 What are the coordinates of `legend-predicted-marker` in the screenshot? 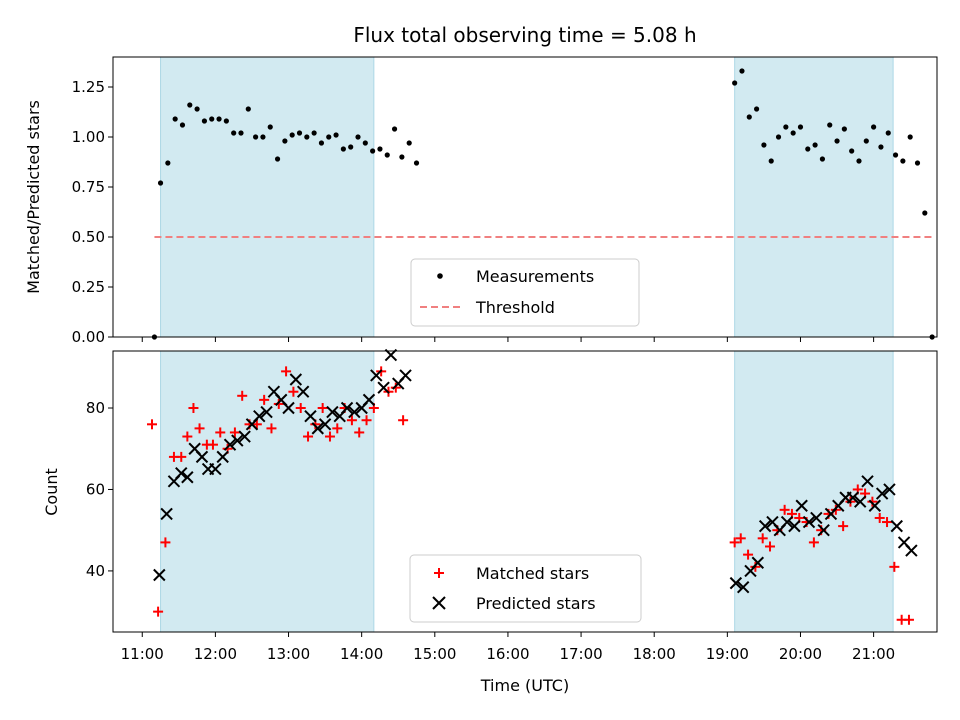 It's located at (439, 603).